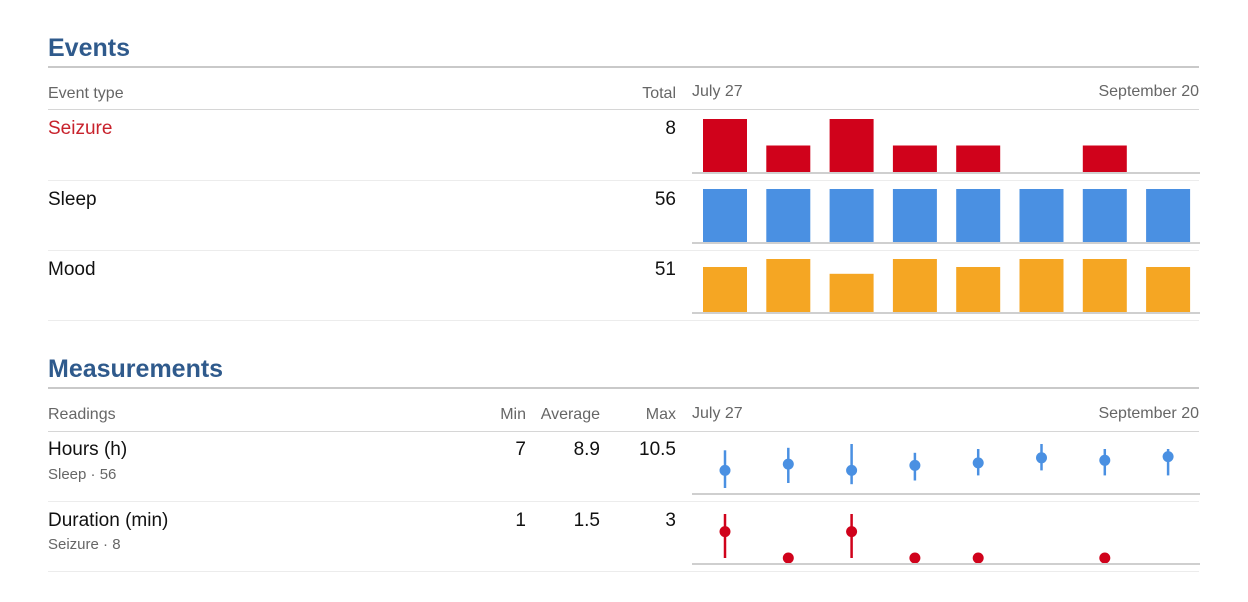 Image resolution: width=1248 pixels, height=602 pixels. What do you see at coordinates (657, 449) in the screenshot?
I see `hours-max-value: 10.5` at bounding box center [657, 449].